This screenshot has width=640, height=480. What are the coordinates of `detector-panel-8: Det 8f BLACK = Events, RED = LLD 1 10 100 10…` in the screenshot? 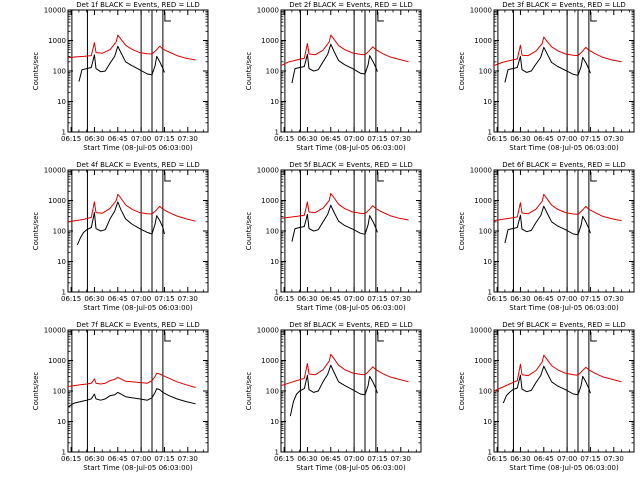 It's located at (333, 396).